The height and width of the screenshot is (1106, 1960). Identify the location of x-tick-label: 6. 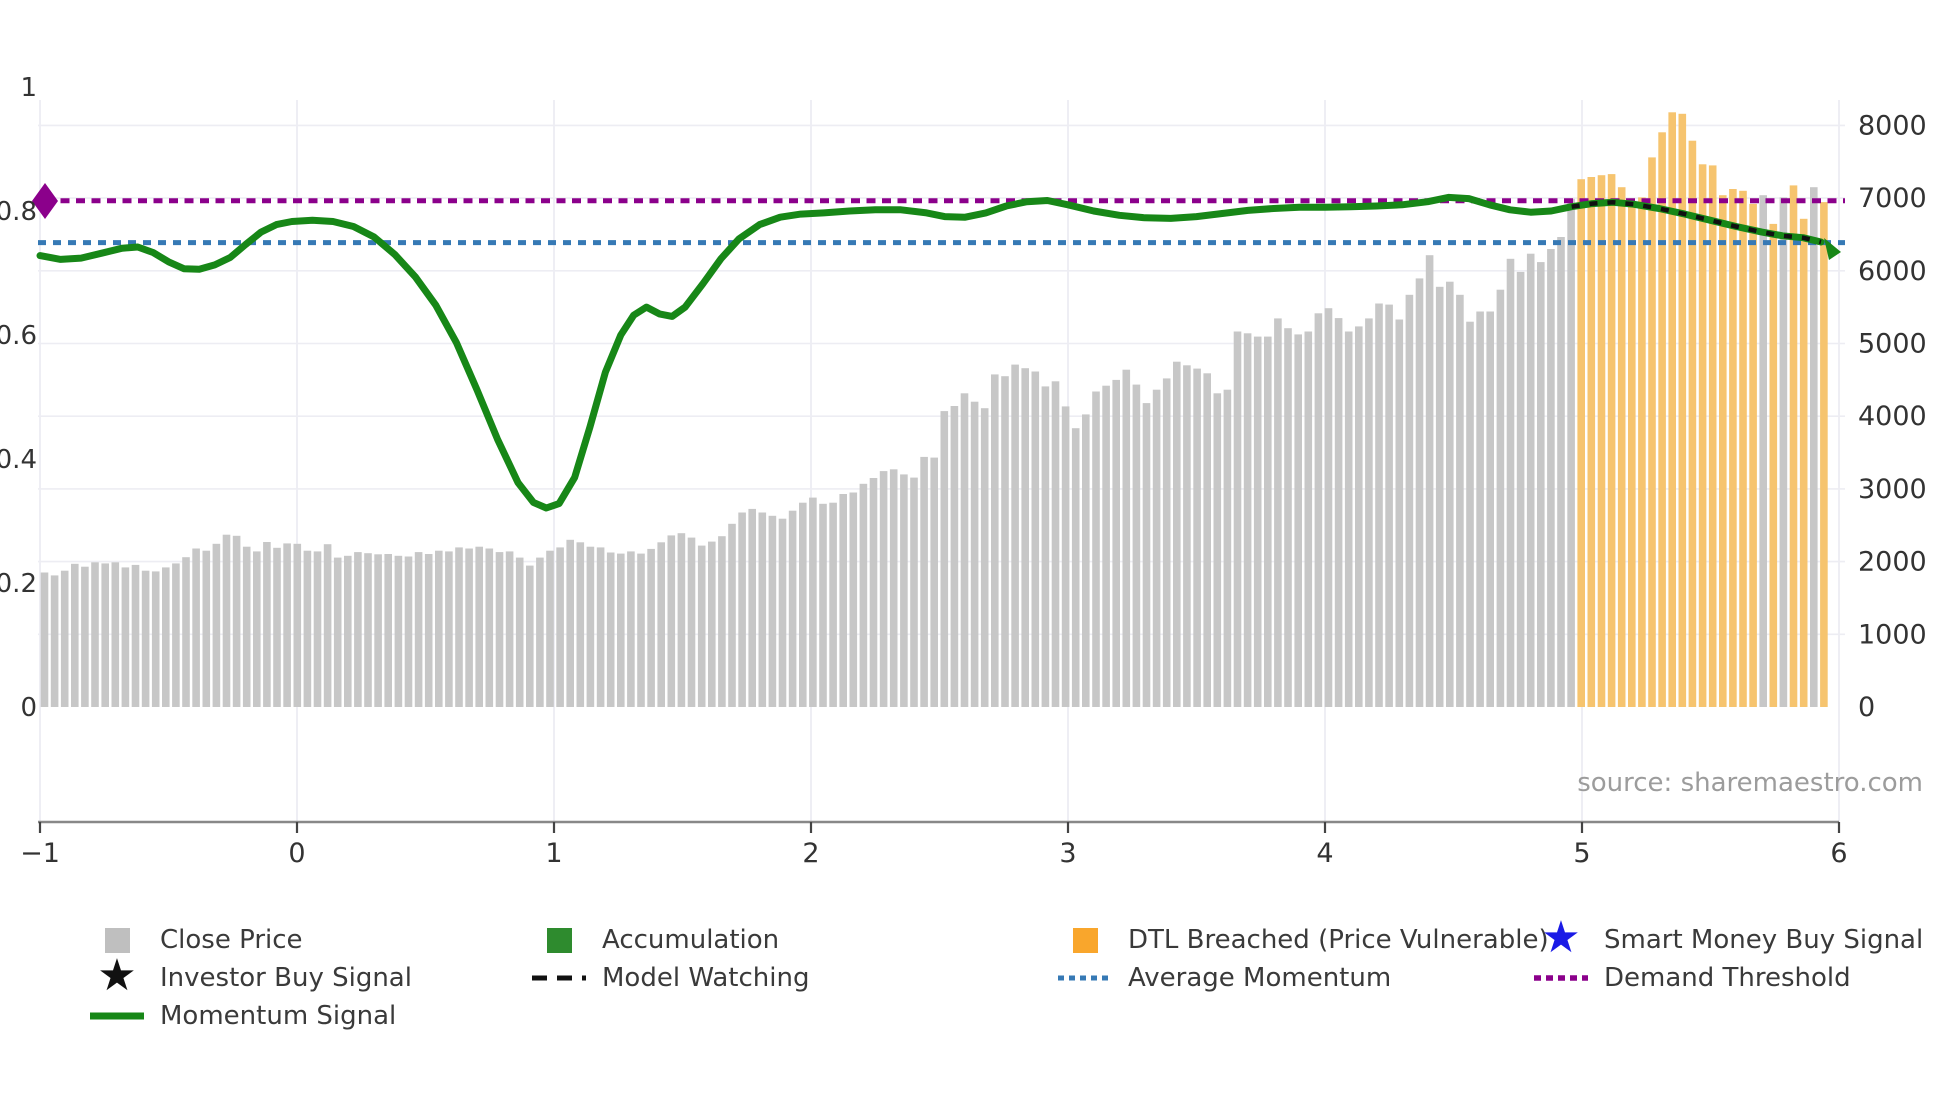
(1838, 853).